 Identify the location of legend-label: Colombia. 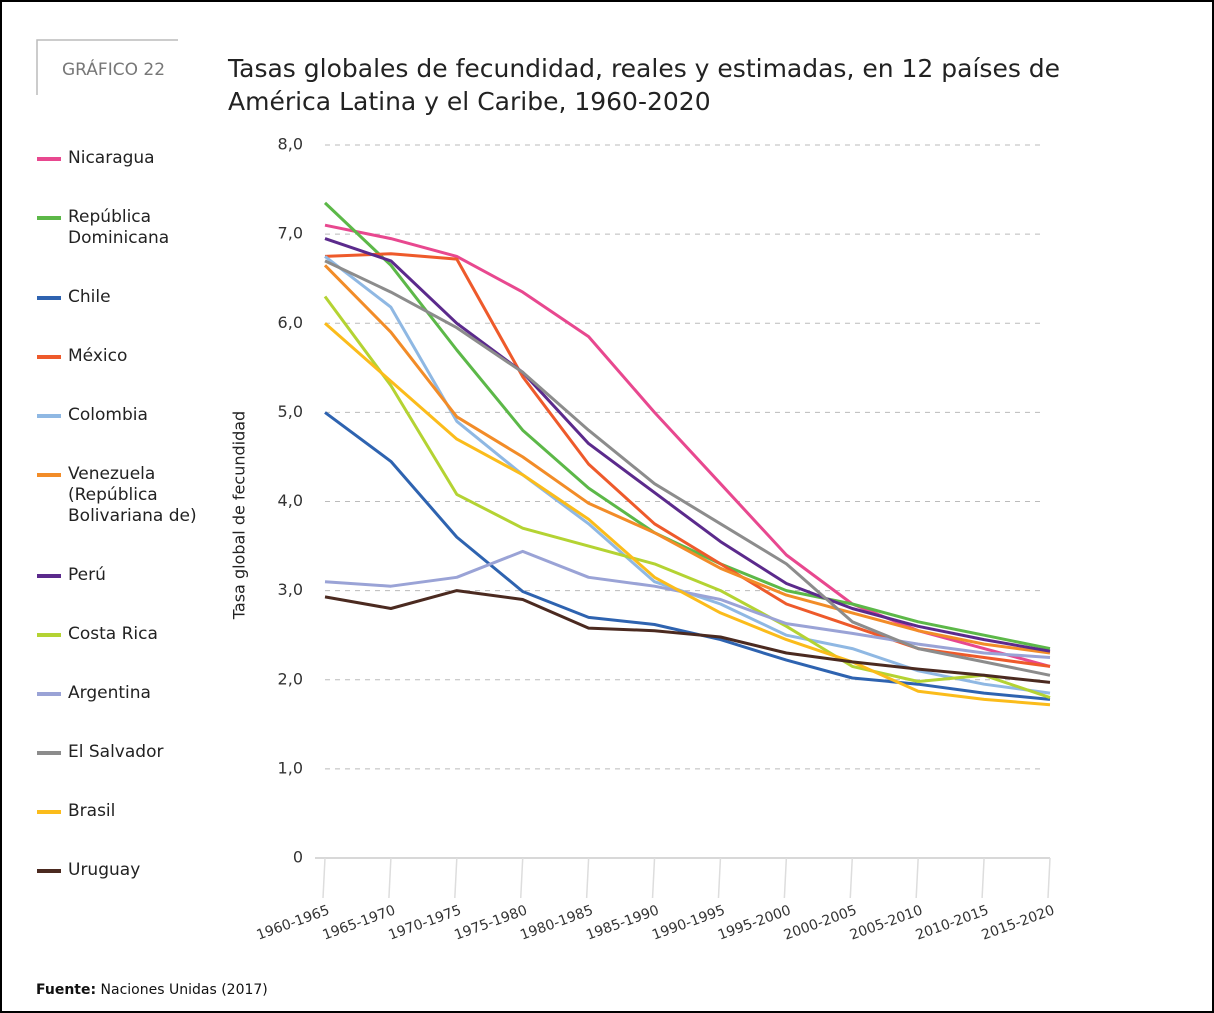
(108, 415).